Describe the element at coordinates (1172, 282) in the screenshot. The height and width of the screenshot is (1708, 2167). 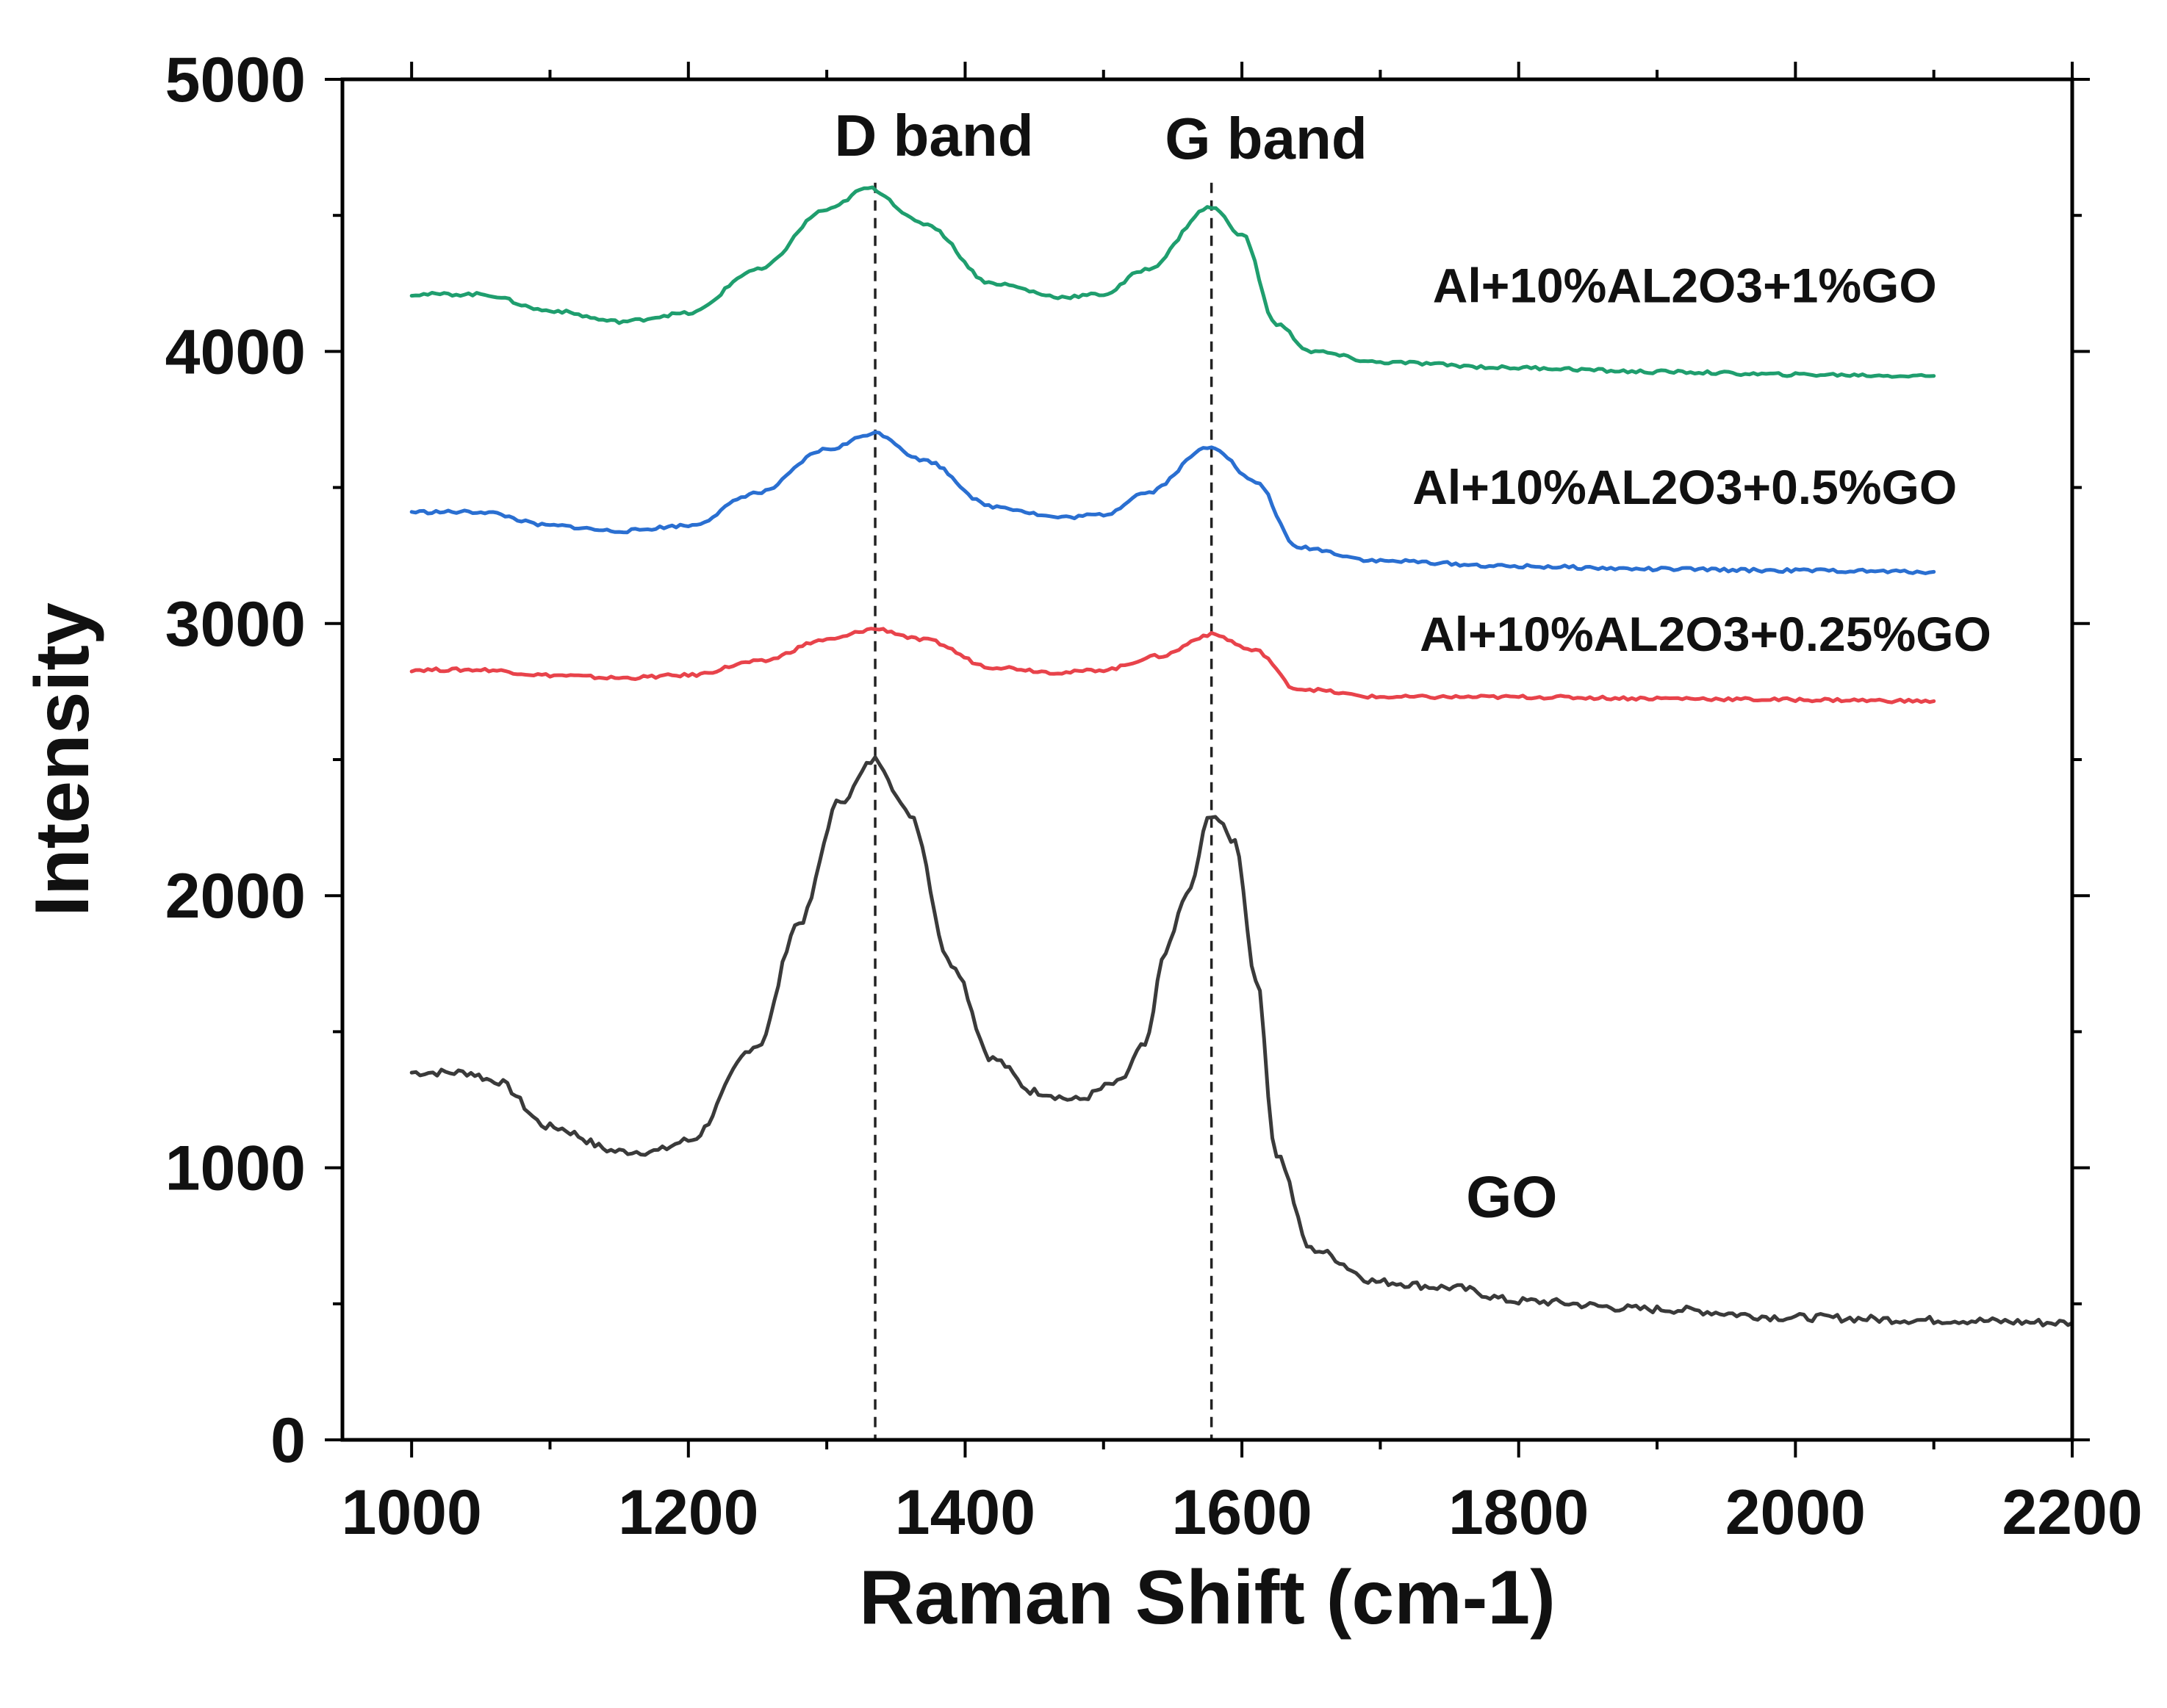
I see `series-line-al-10-al2o3-1-go` at that location.